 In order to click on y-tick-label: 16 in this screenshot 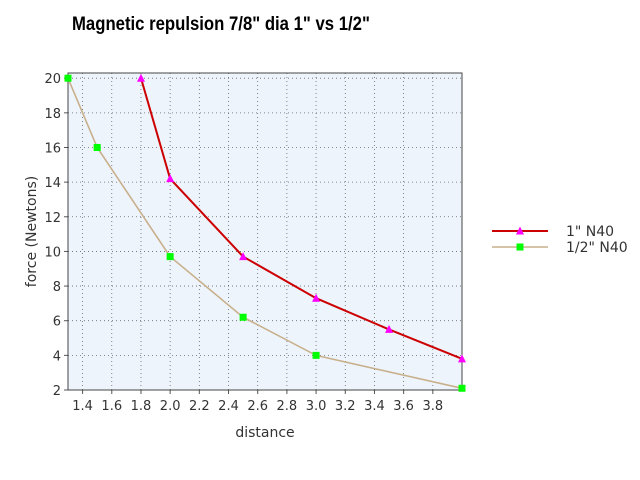, I will do `click(52, 148)`.